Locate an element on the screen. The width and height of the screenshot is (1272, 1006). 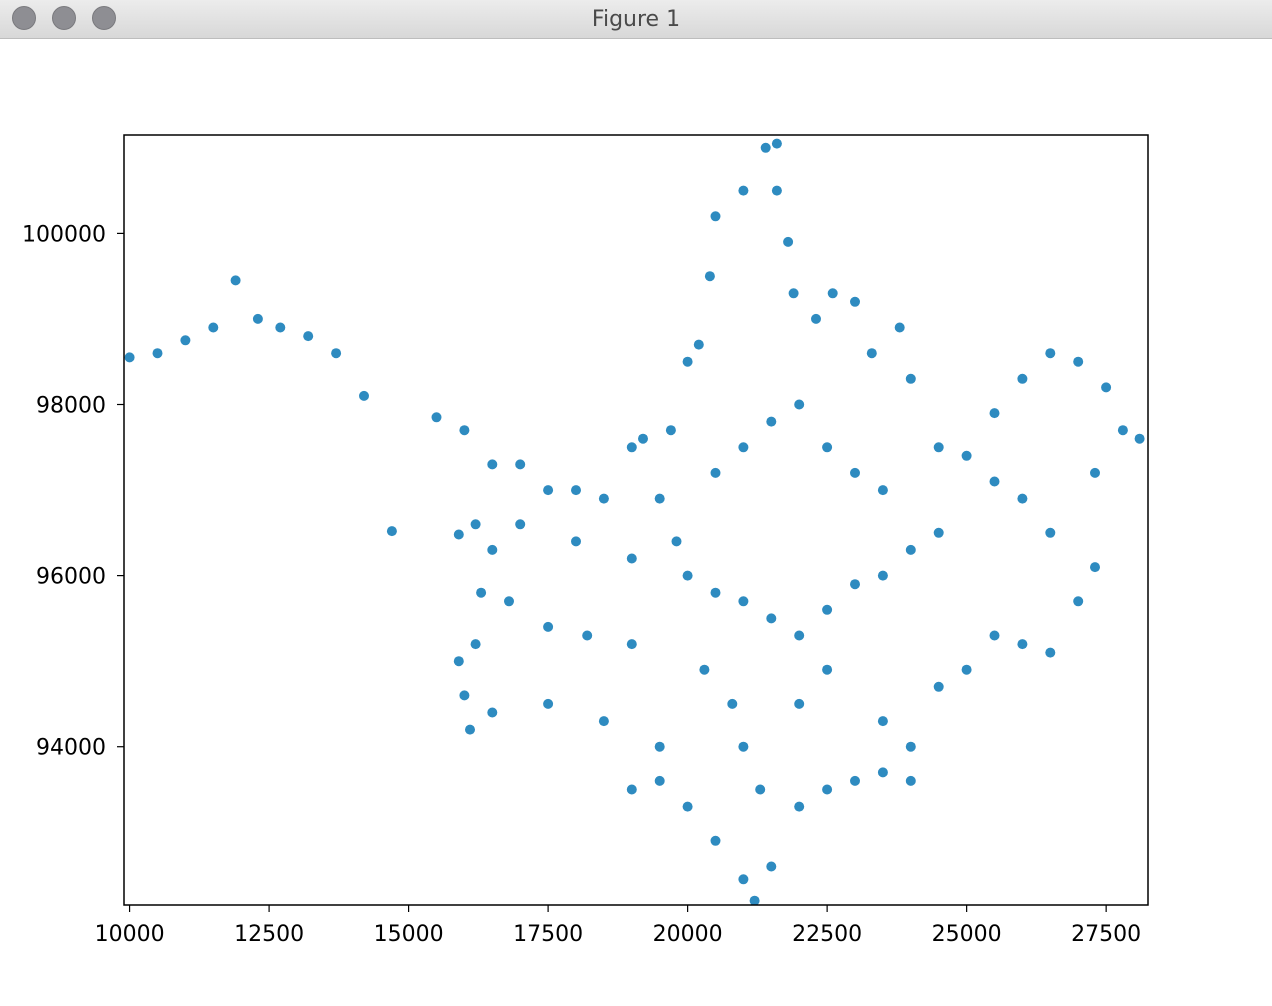
x-tick-label: 12500 is located at coordinates (269, 934).